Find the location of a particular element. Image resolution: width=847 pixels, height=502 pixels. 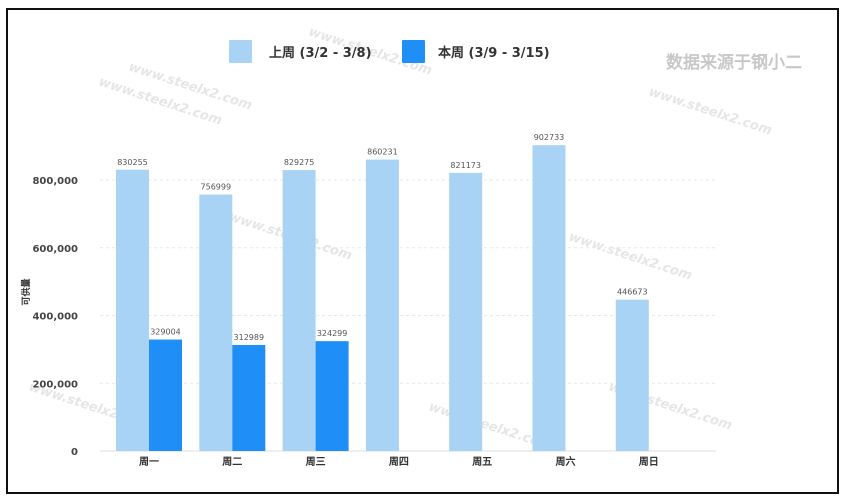

x-tick-label: 周二 is located at coordinates (232, 462).